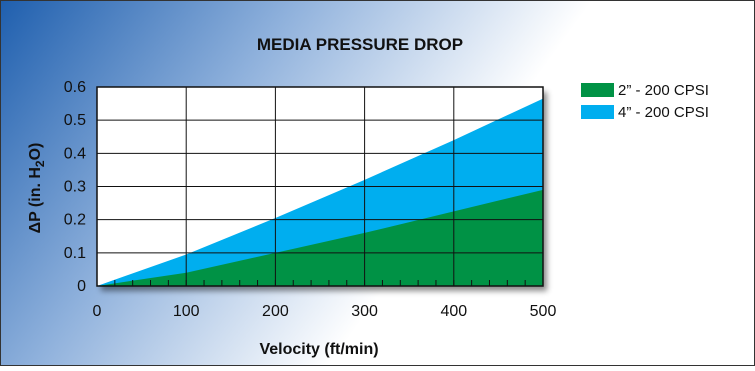  What do you see at coordinates (75, 253) in the screenshot?
I see `y-tick-label: 0.1` at bounding box center [75, 253].